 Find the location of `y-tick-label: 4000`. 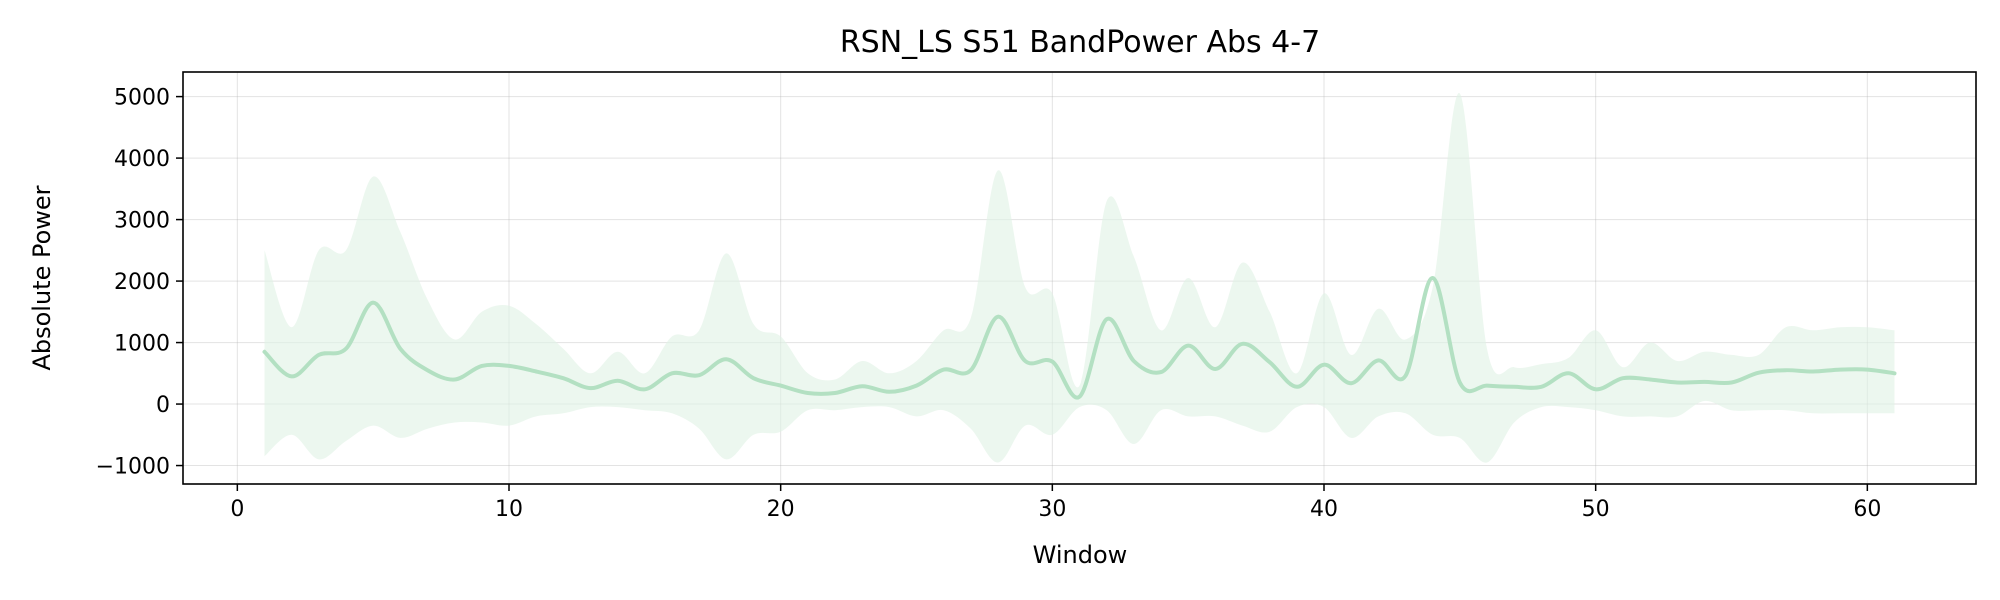

y-tick-label: 4000 is located at coordinates (142, 159).